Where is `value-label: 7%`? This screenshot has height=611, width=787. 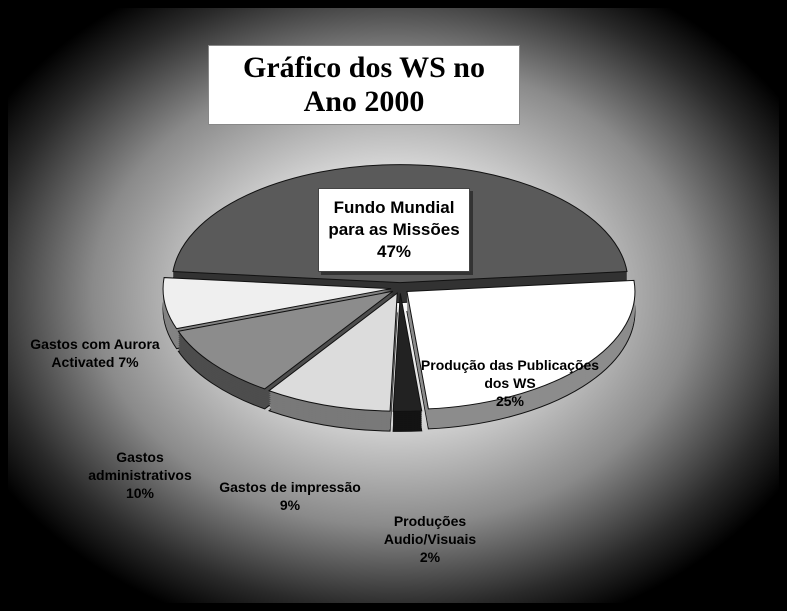
value-label: 7% is located at coordinates (128, 362).